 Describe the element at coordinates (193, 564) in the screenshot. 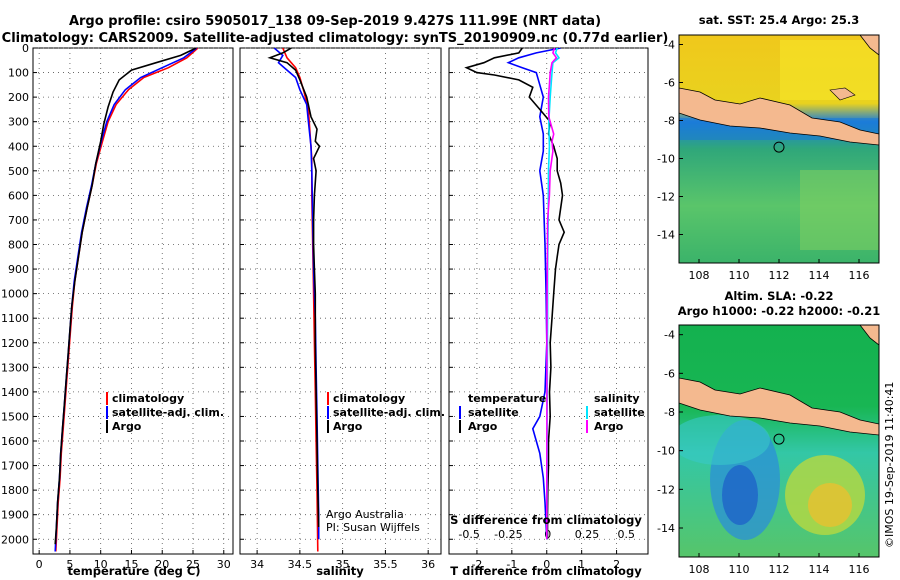

I see `x-tick-label: 25` at that location.